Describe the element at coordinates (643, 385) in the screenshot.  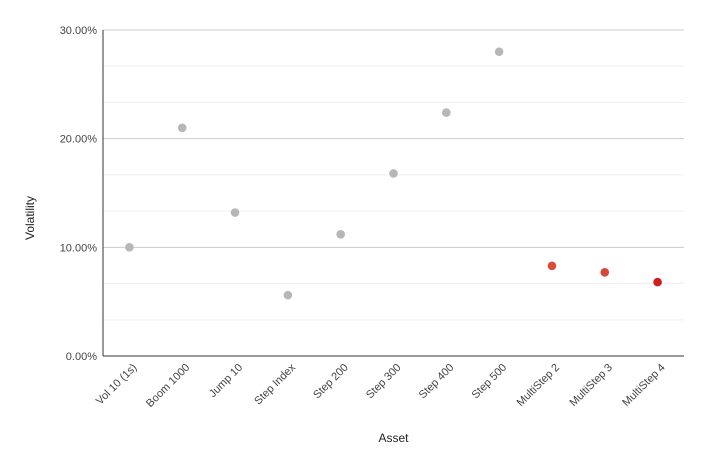
I see `x-tick-label: MultiStep 4` at that location.